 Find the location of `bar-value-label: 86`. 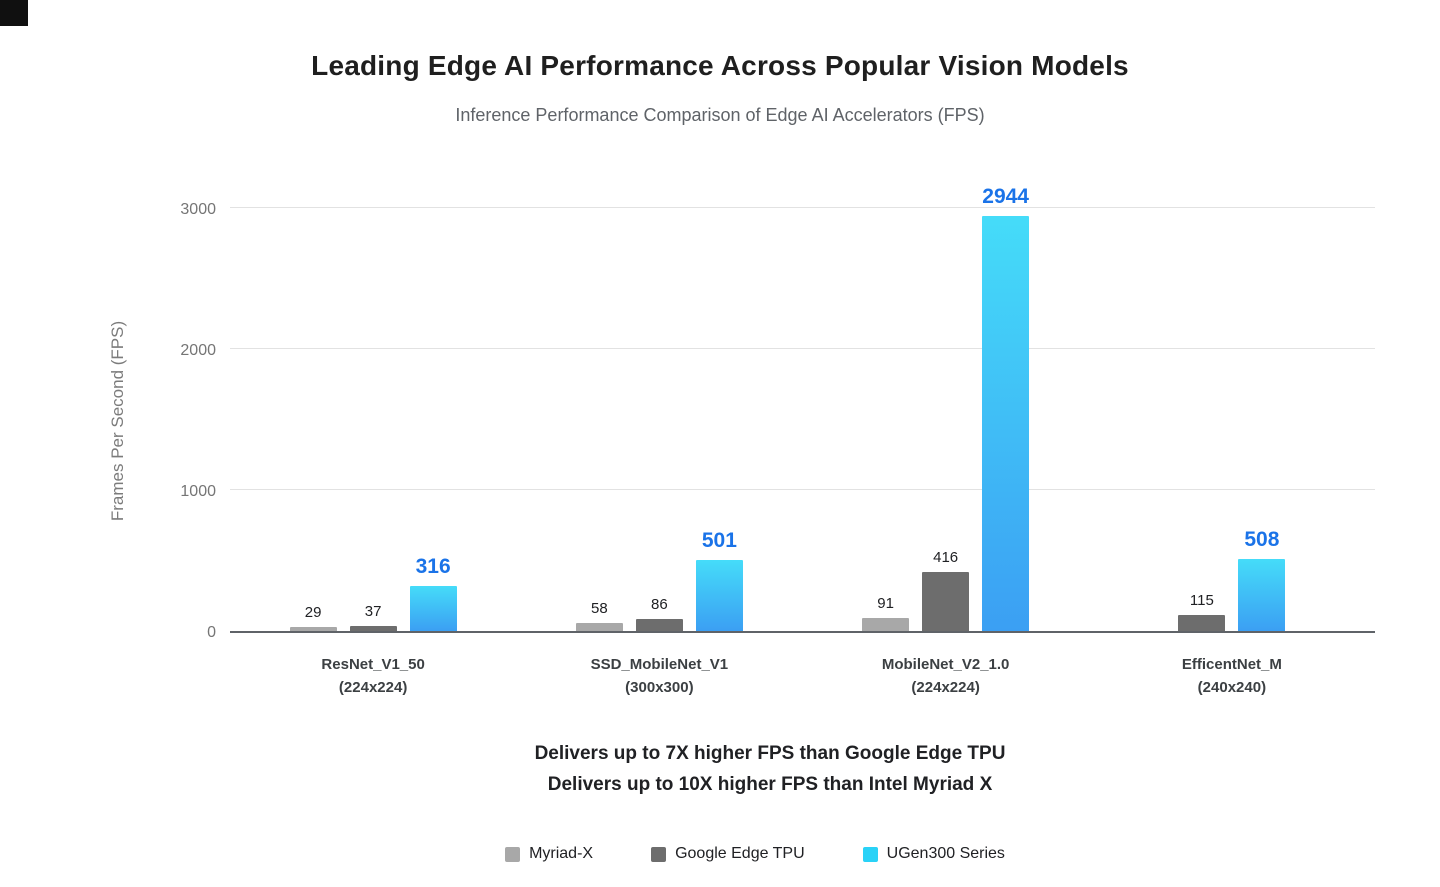

bar-value-label: 86 is located at coordinates (659, 604).